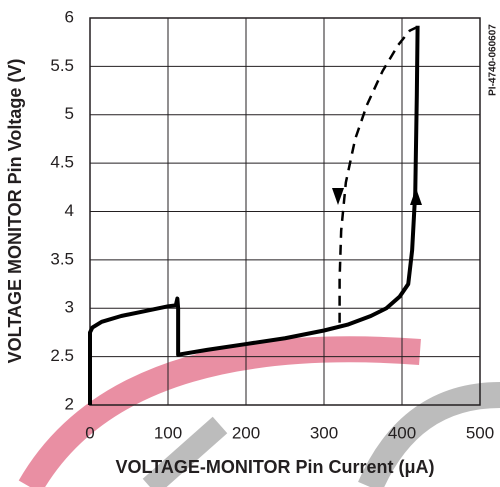 The height and width of the screenshot is (487, 500). What do you see at coordinates (377, 174) in the screenshot?
I see `data-line` at bounding box center [377, 174].